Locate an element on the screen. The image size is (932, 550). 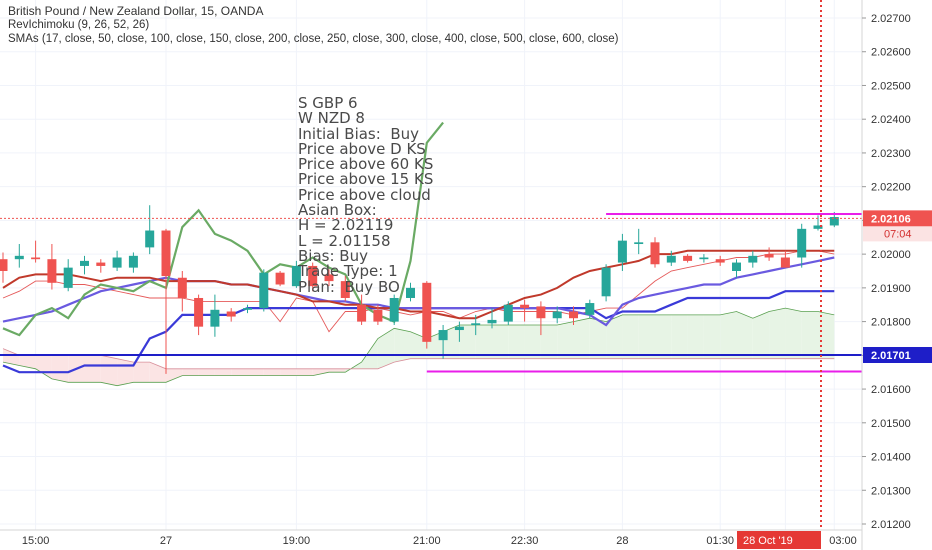
countdown-badge is located at coordinates (897, 234).